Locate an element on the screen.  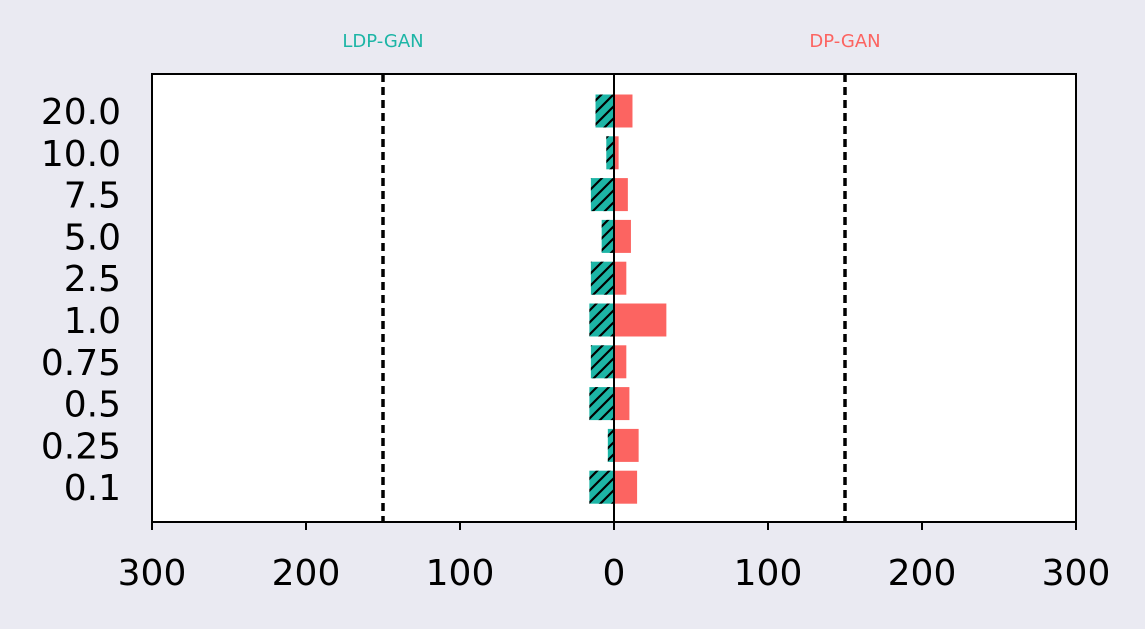
y-tick-label: 0.5 is located at coordinates (92, 405).